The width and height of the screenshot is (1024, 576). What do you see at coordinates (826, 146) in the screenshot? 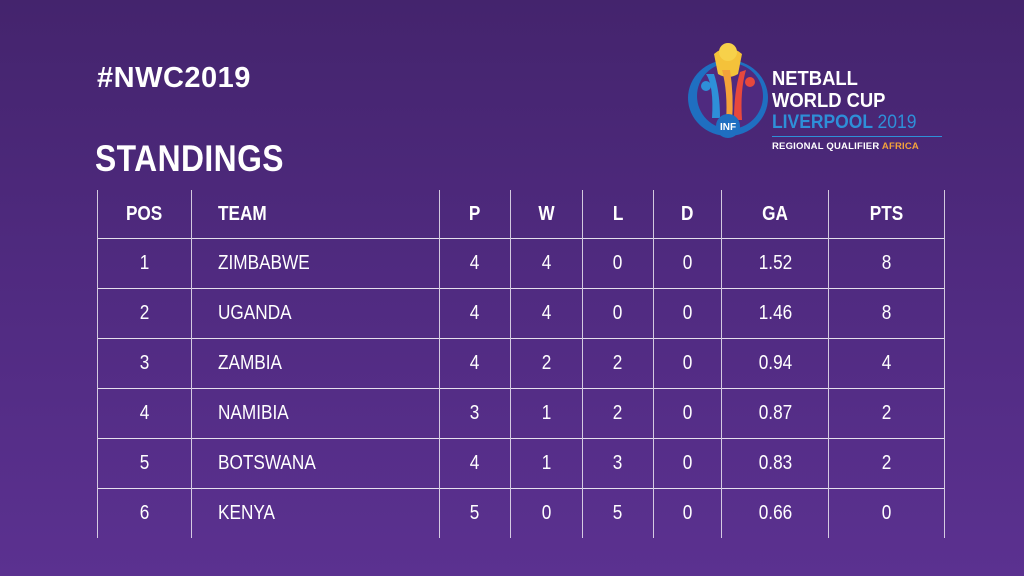
I see `logo-qualifier: REGIONAL QUALIFIER` at bounding box center [826, 146].